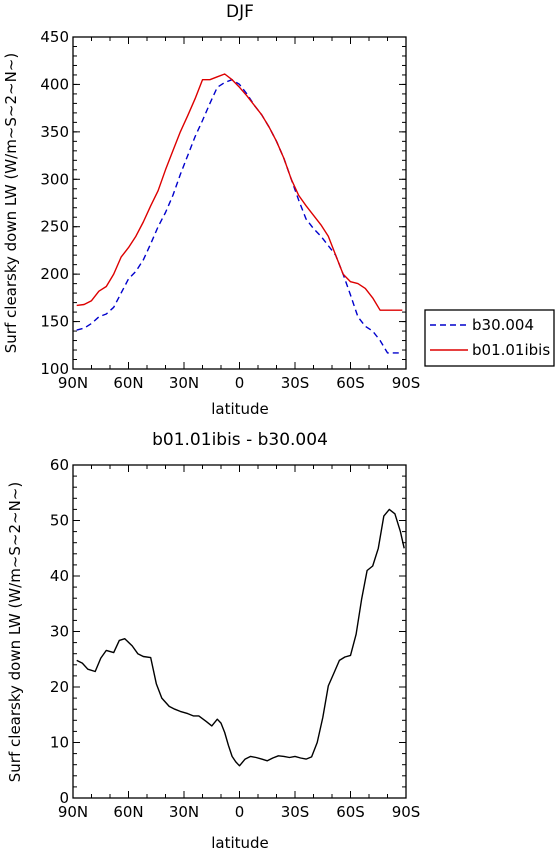 This screenshot has width=558, height=852. I want to click on bottom-x-tick-label: 0, so click(240, 812).